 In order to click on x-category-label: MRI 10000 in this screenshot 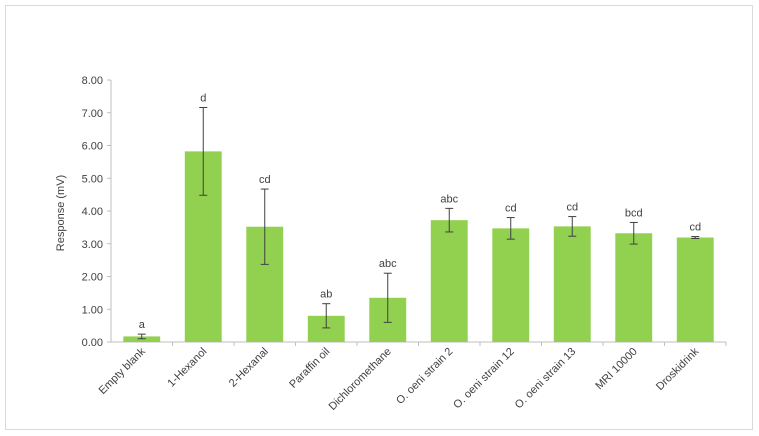, I will do `click(616, 369)`.